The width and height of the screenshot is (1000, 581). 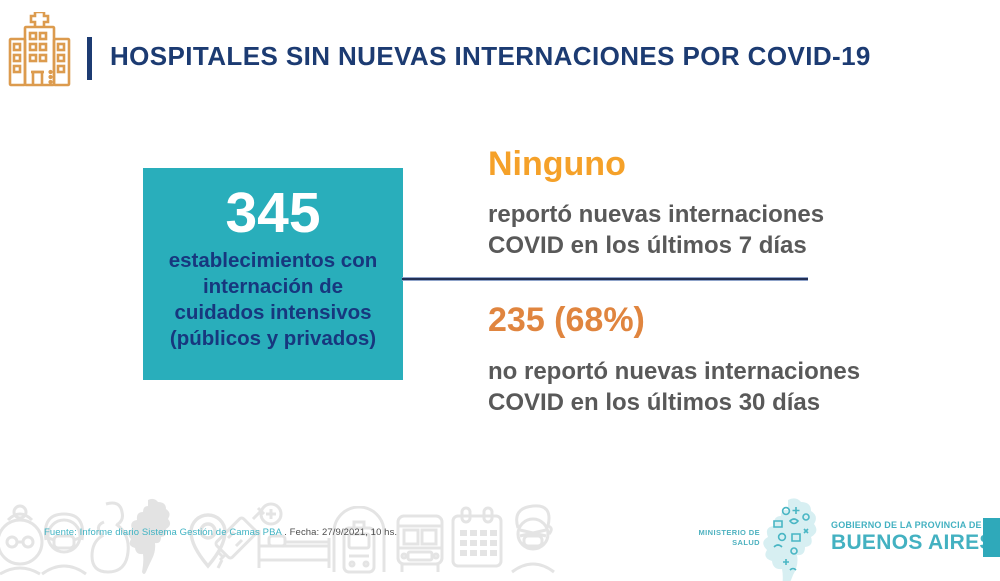 What do you see at coordinates (273, 213) in the screenshot?
I see `stat-value: 345` at bounding box center [273, 213].